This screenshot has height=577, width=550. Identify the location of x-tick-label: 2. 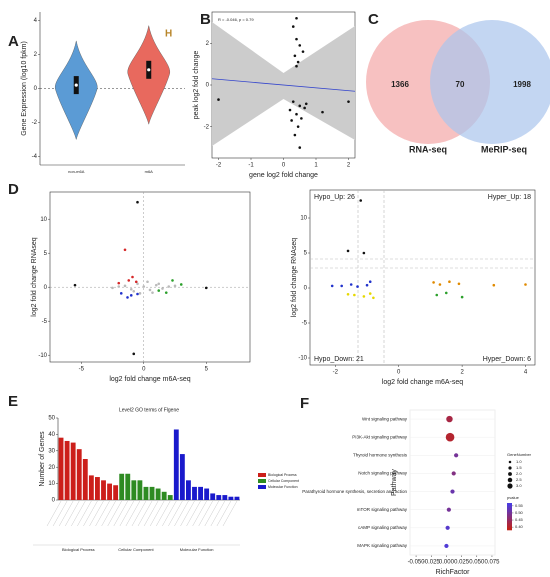
(462, 373).